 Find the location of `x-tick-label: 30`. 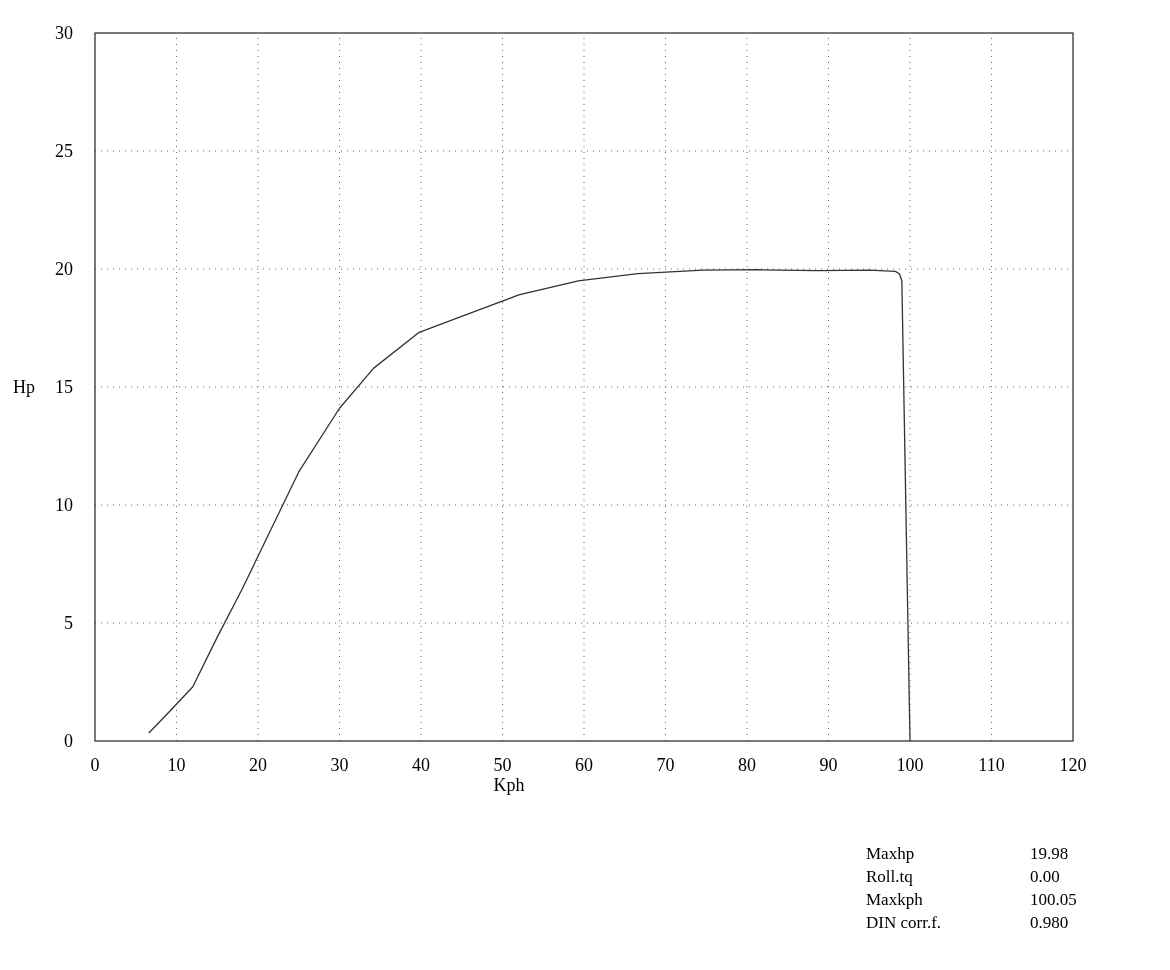

x-tick-label: 30 is located at coordinates (339, 765).